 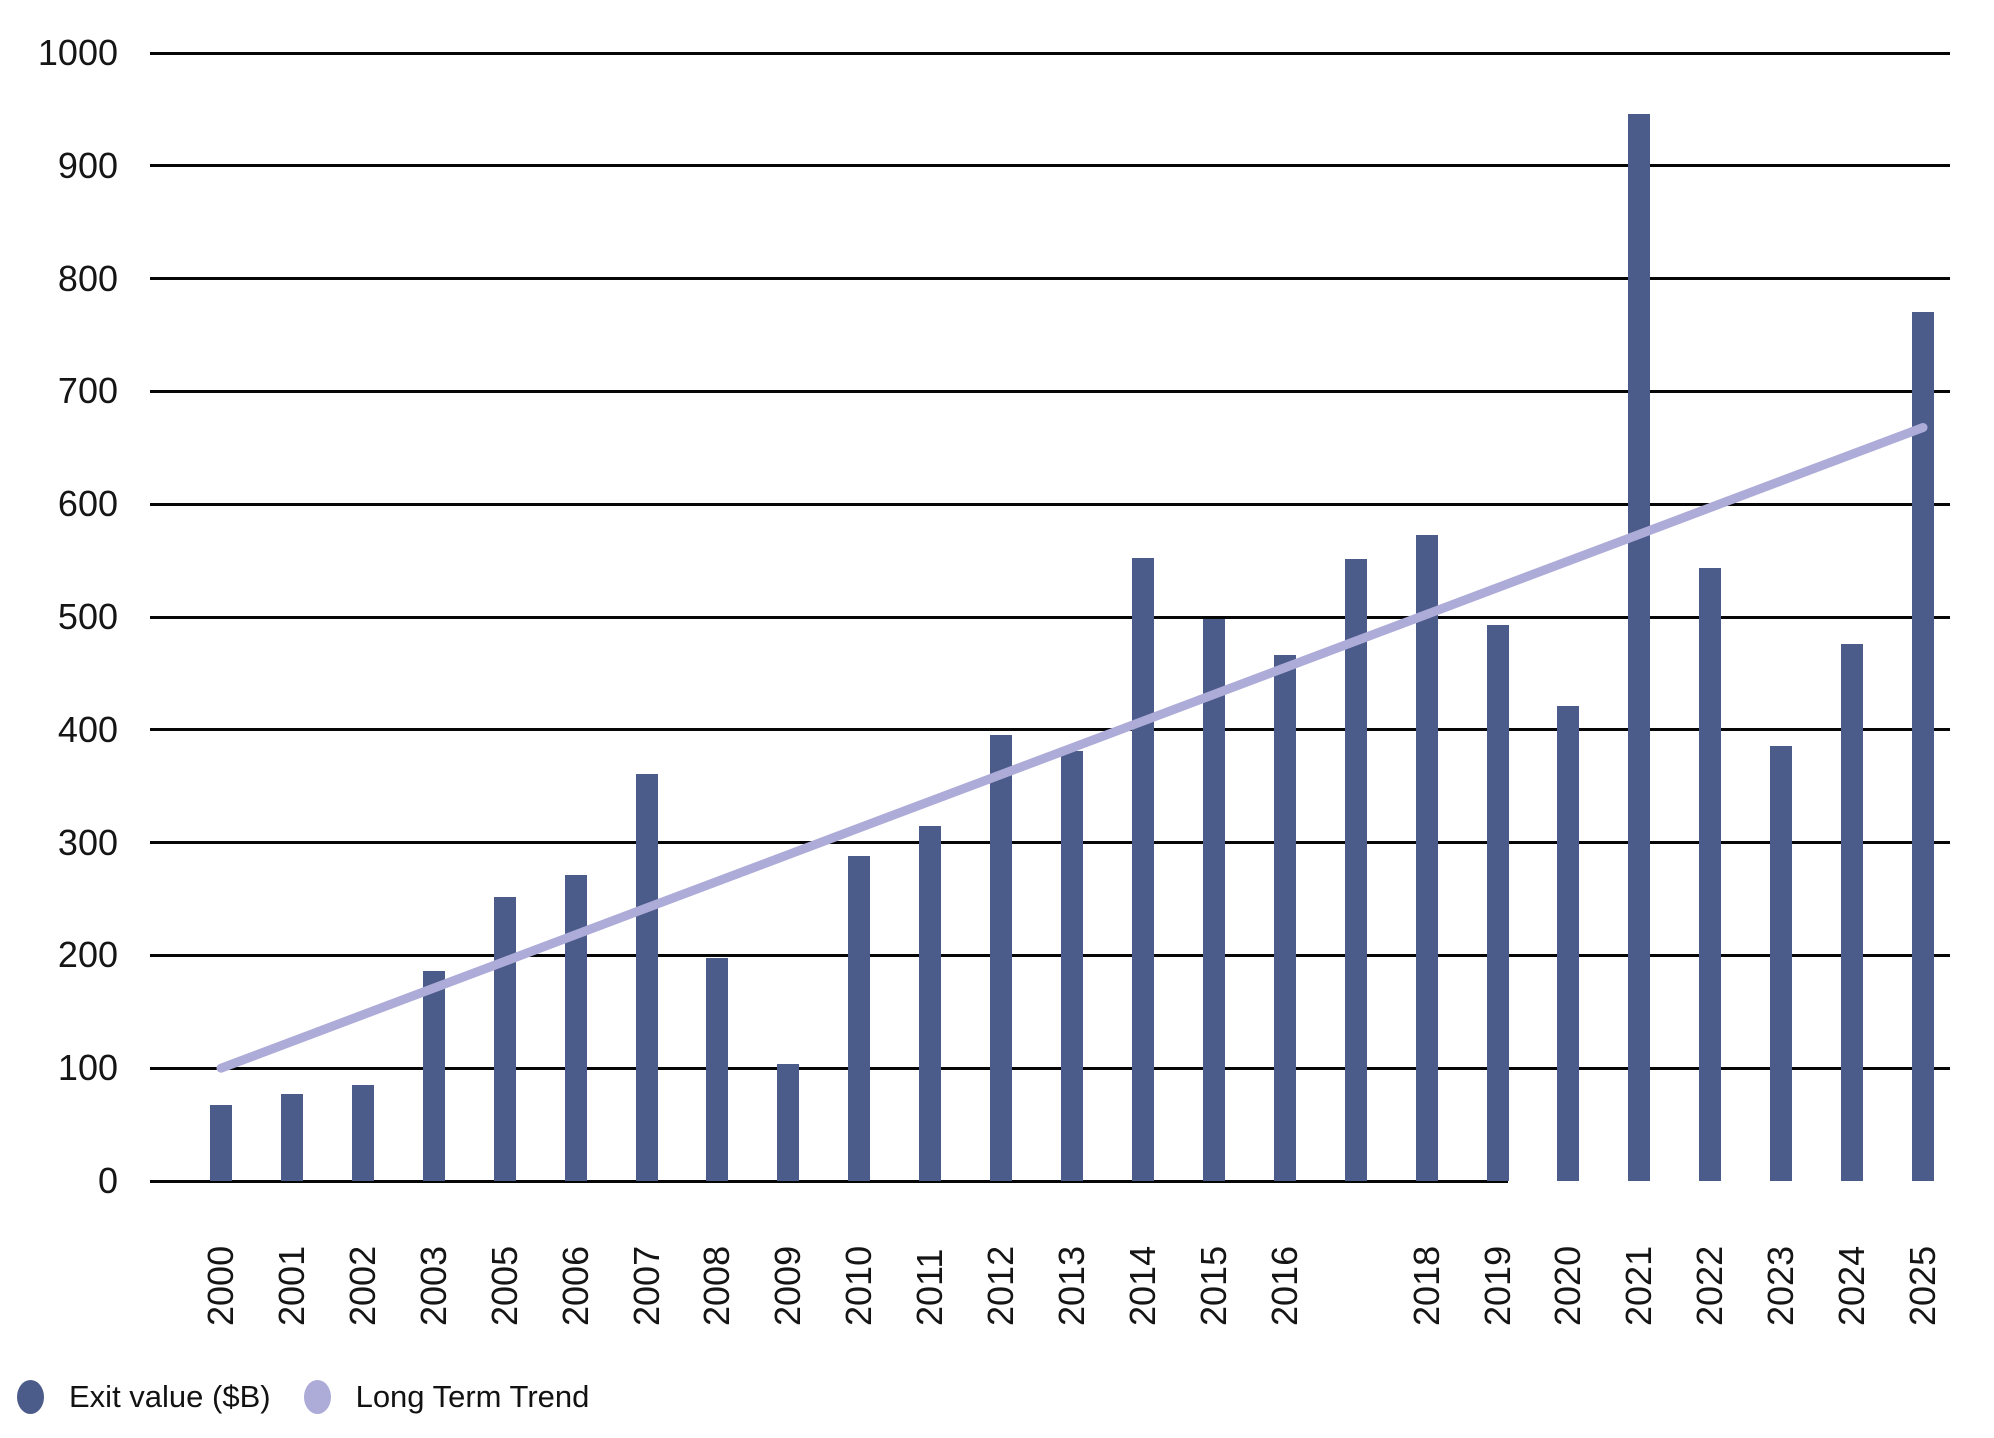 I want to click on x-tick-2008: 2008, so click(x=717, y=1285).